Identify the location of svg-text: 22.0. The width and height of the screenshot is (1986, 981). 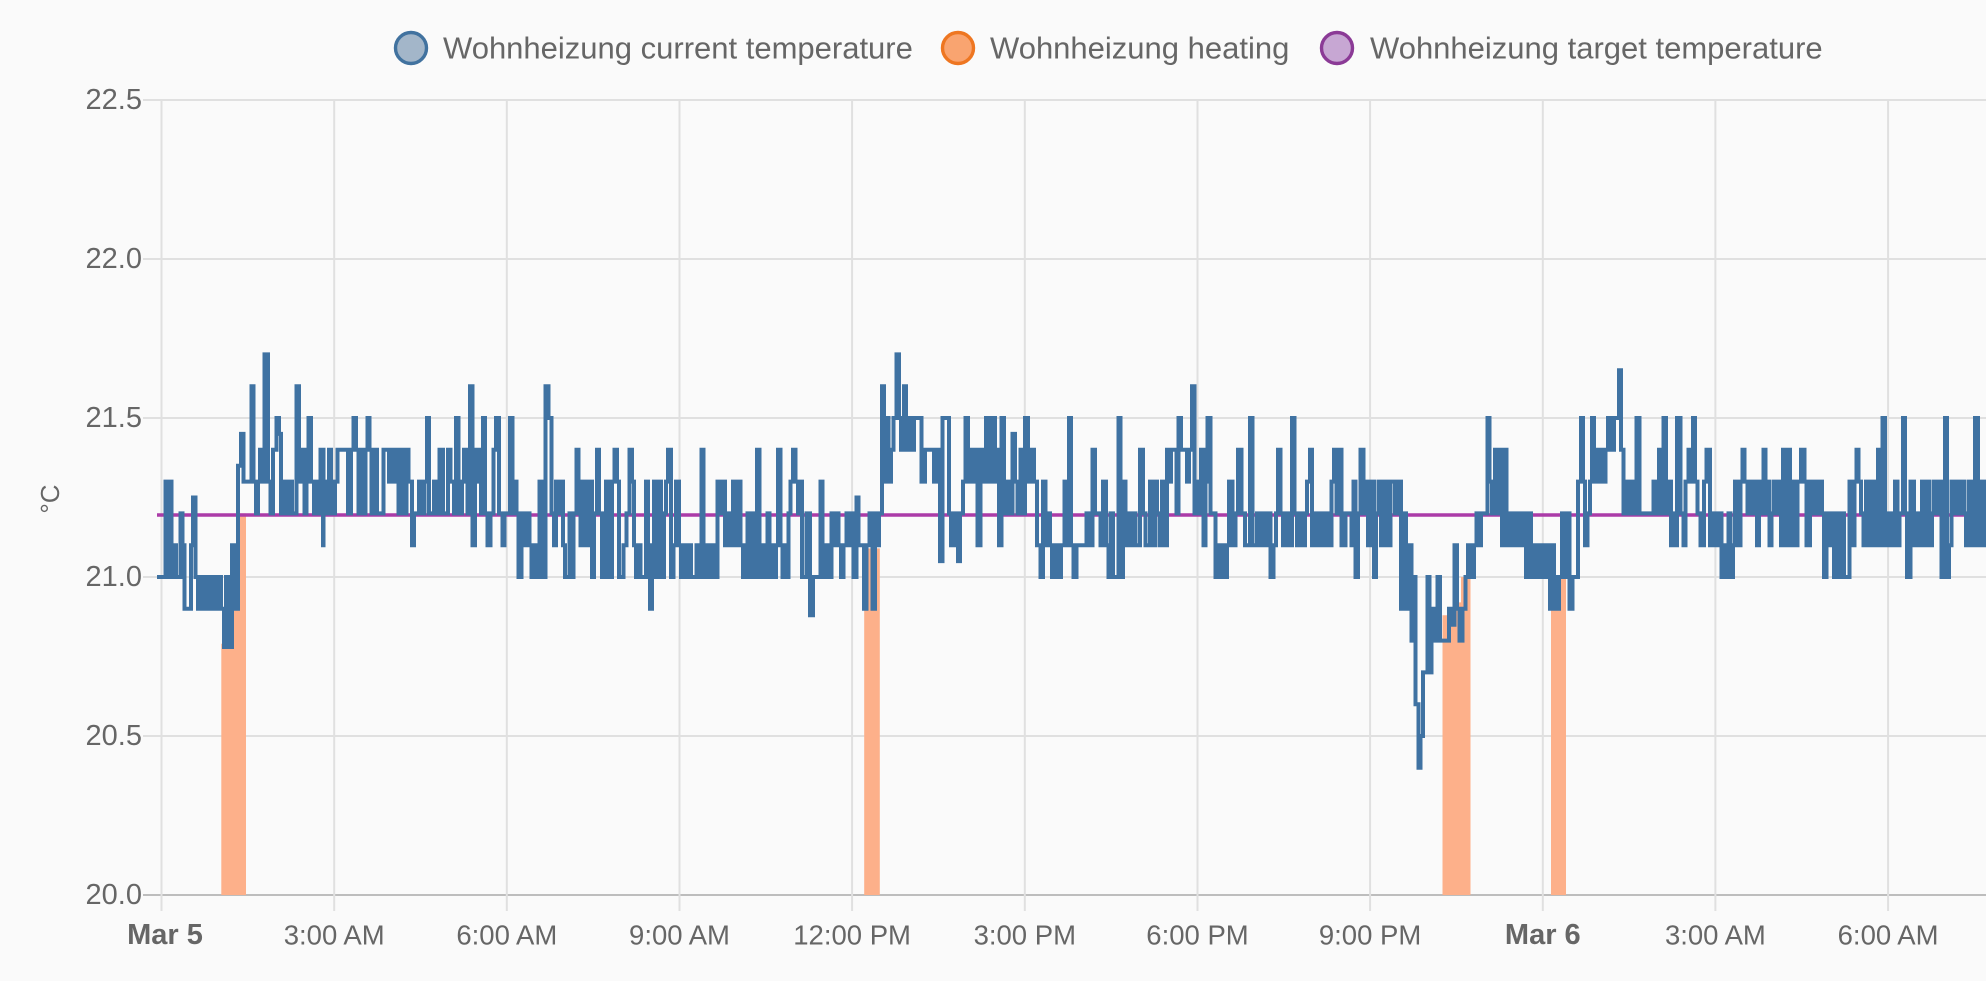
(114, 259).